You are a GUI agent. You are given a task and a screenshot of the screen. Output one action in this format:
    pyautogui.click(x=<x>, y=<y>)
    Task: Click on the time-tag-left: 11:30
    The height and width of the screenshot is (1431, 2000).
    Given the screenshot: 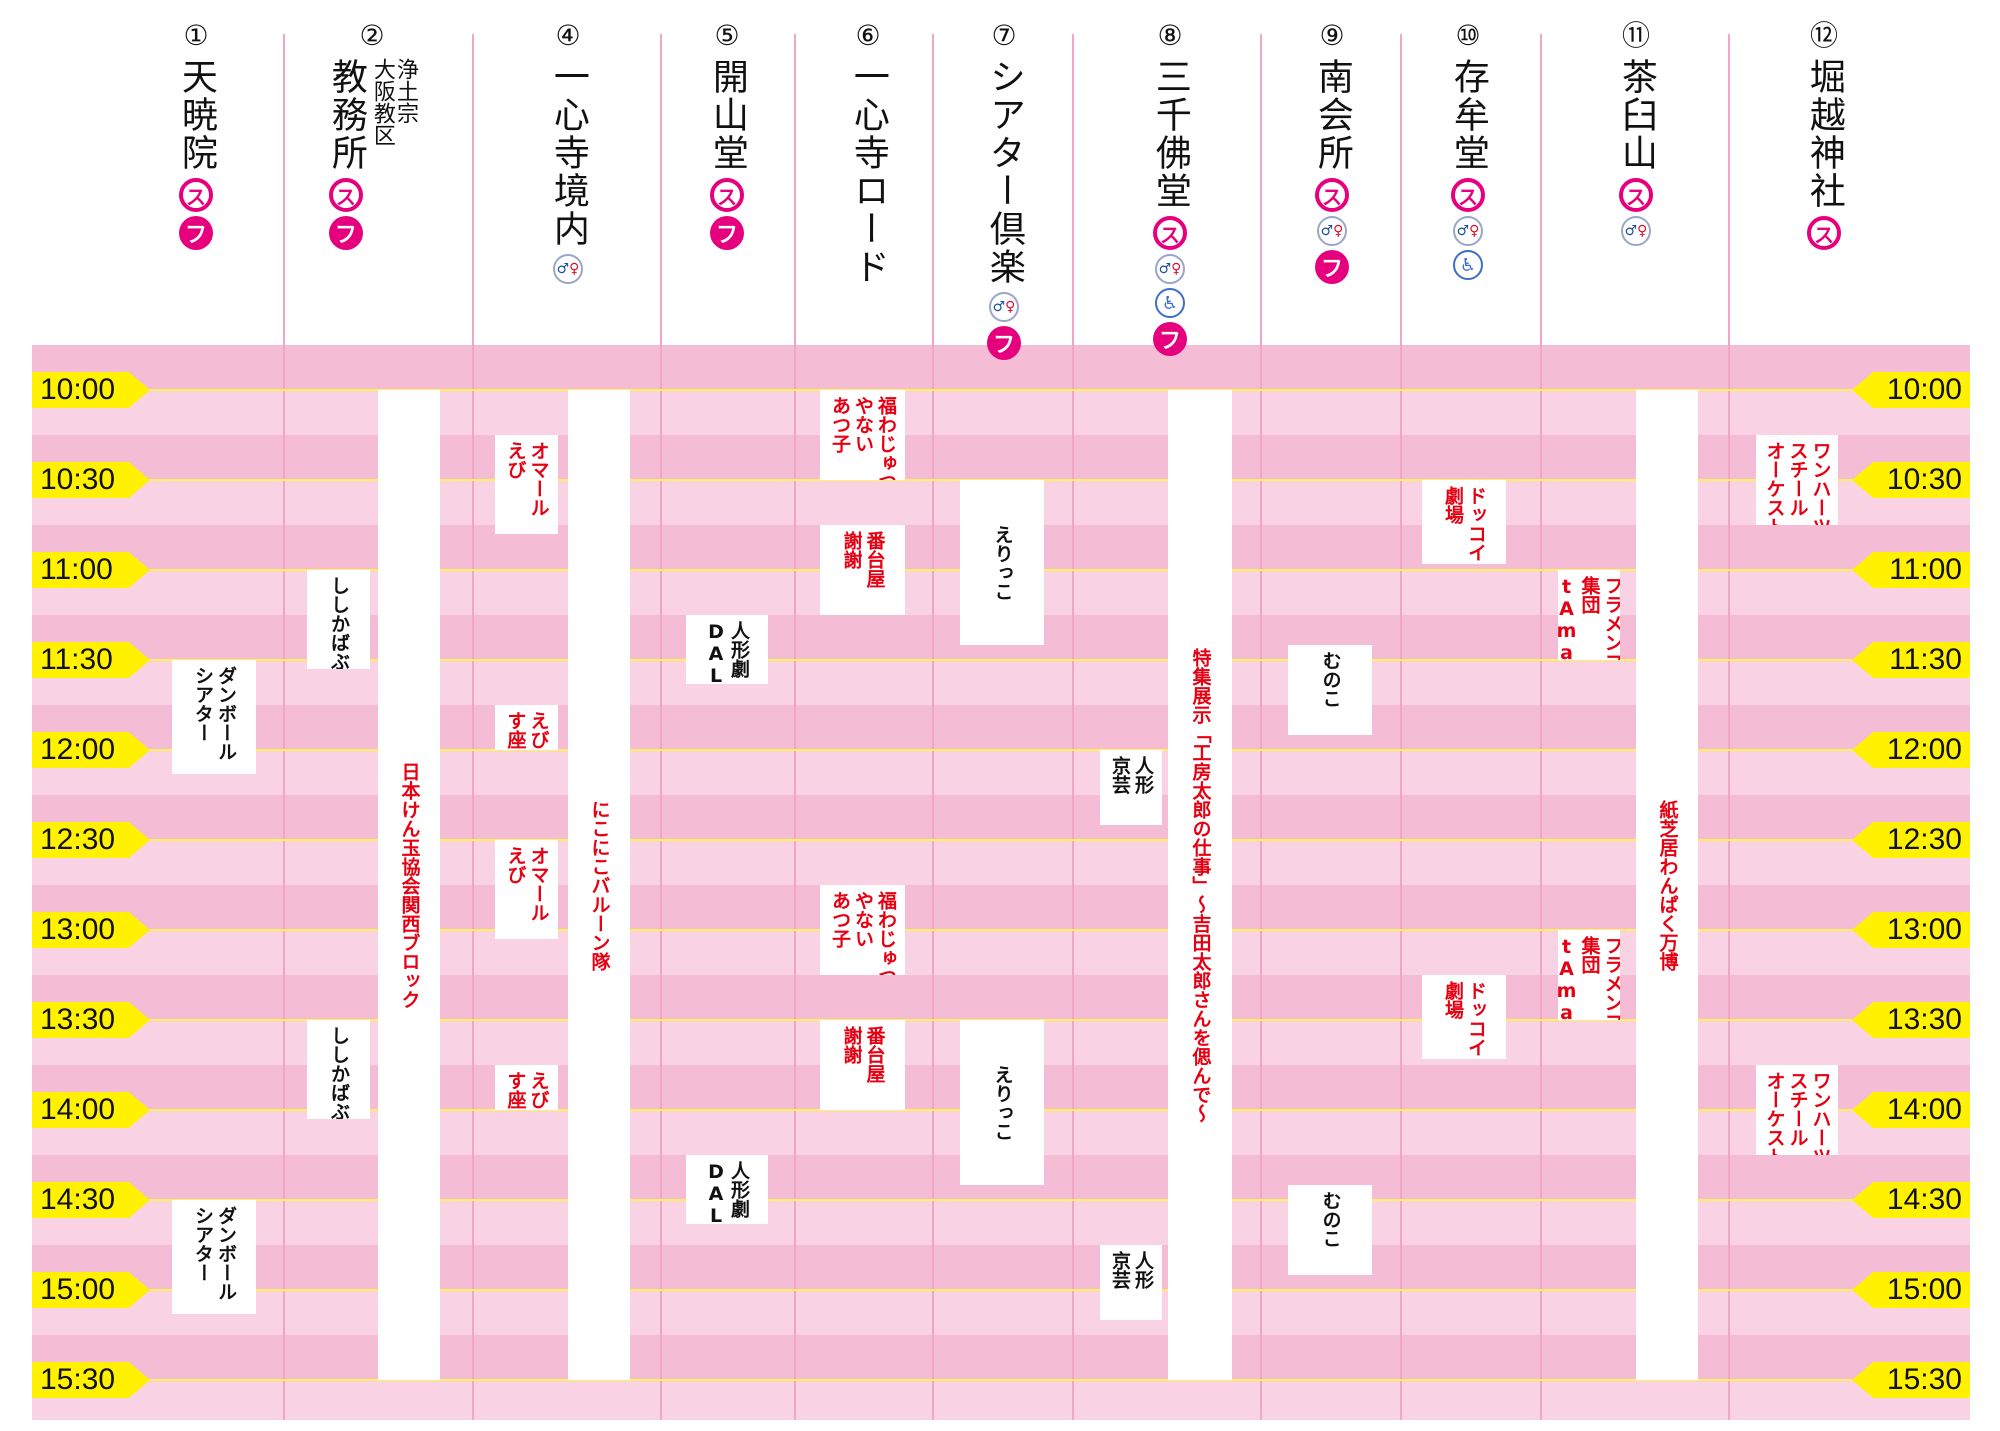 What is the action you would take?
    pyautogui.click(x=91, y=660)
    